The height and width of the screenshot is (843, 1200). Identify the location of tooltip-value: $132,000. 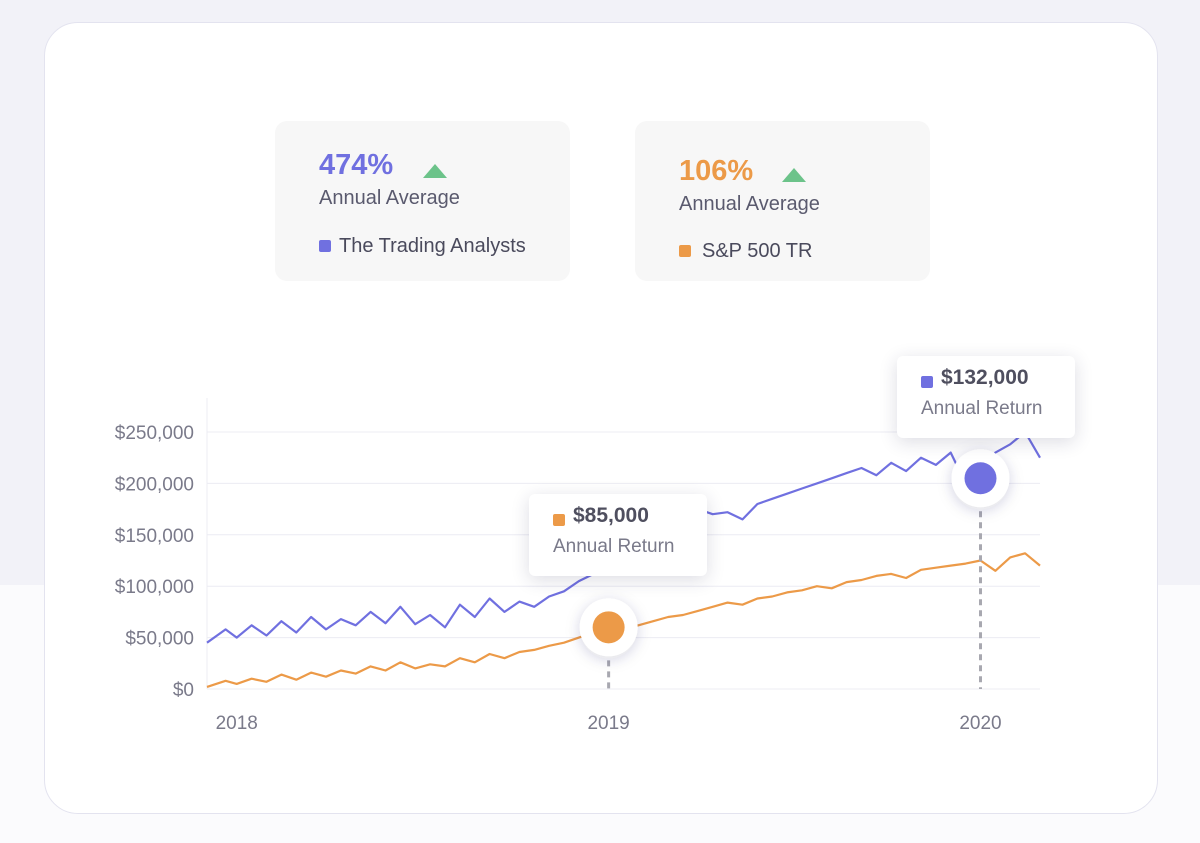
(985, 377).